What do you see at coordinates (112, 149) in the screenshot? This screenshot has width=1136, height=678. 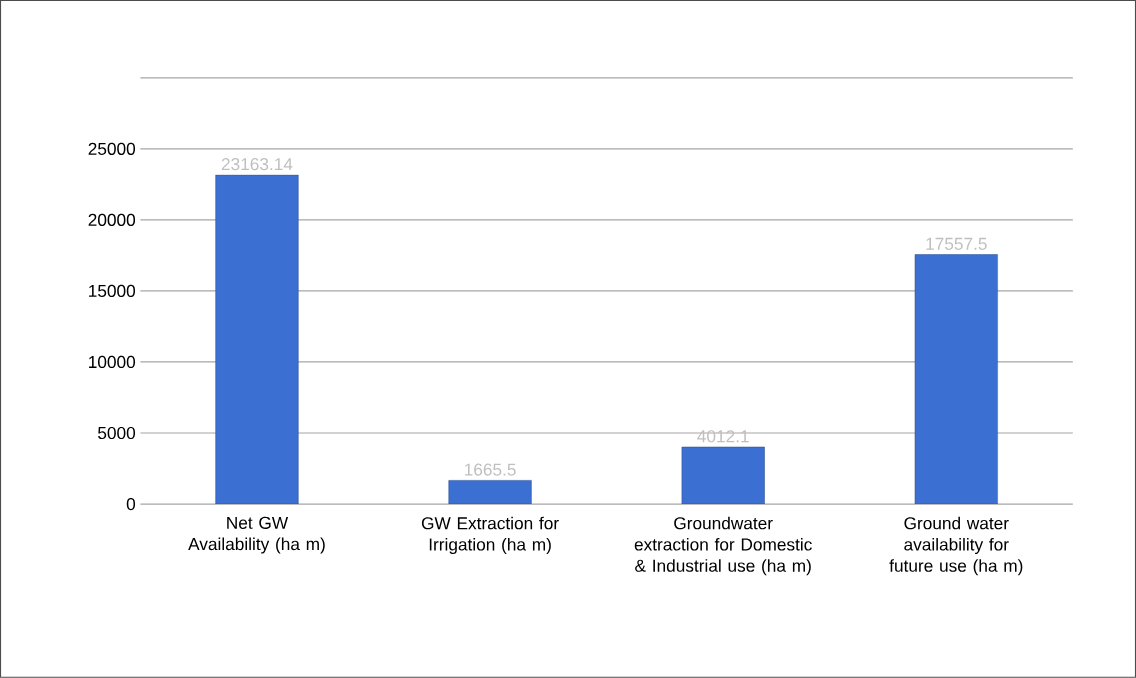 I see `y-tick-label: 25000` at bounding box center [112, 149].